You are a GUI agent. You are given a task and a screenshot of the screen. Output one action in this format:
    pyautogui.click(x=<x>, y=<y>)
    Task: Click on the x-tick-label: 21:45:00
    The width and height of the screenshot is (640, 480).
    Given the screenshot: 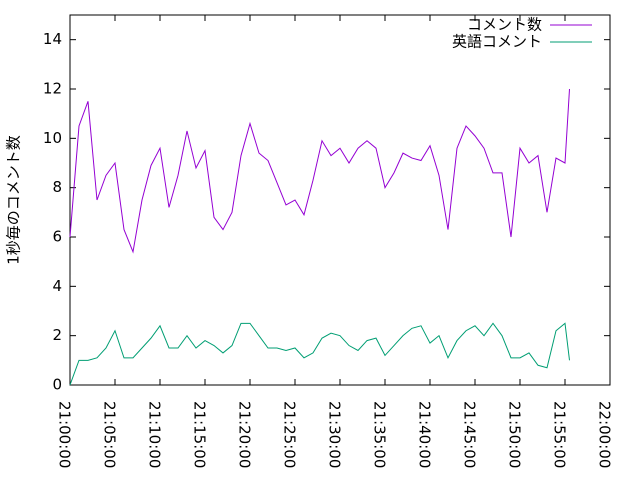 What is the action you would take?
    pyautogui.click(x=470, y=434)
    